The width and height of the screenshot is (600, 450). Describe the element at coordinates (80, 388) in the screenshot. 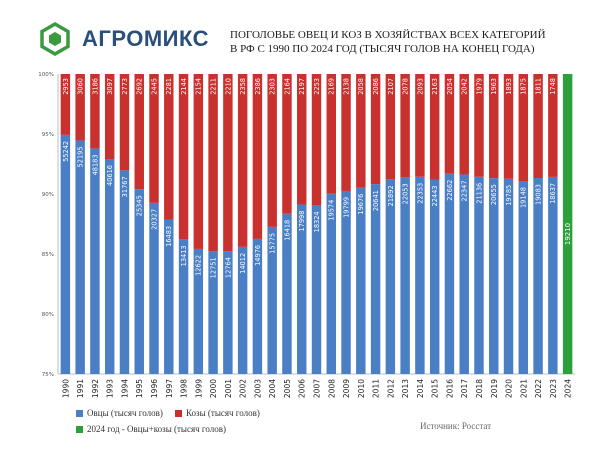

I see `x-tick-label: 1991` at that location.